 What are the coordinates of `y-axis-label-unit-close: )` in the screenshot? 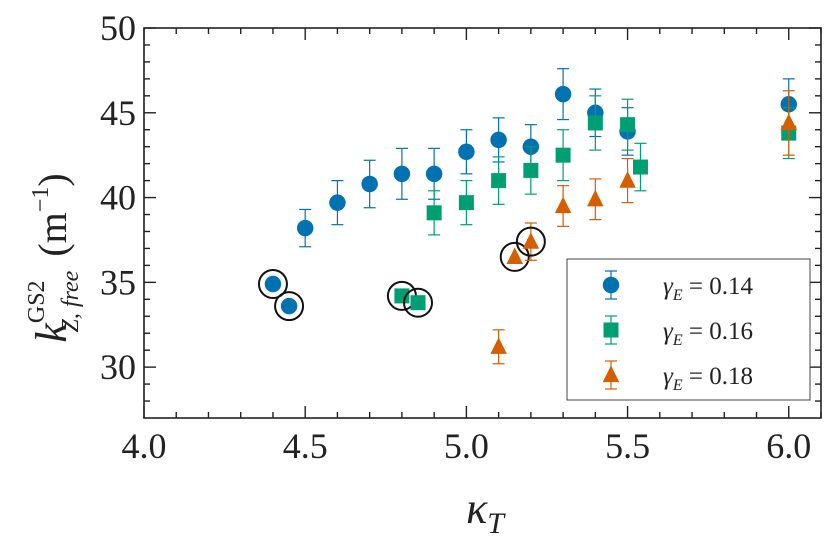 It's located at (52, 179).